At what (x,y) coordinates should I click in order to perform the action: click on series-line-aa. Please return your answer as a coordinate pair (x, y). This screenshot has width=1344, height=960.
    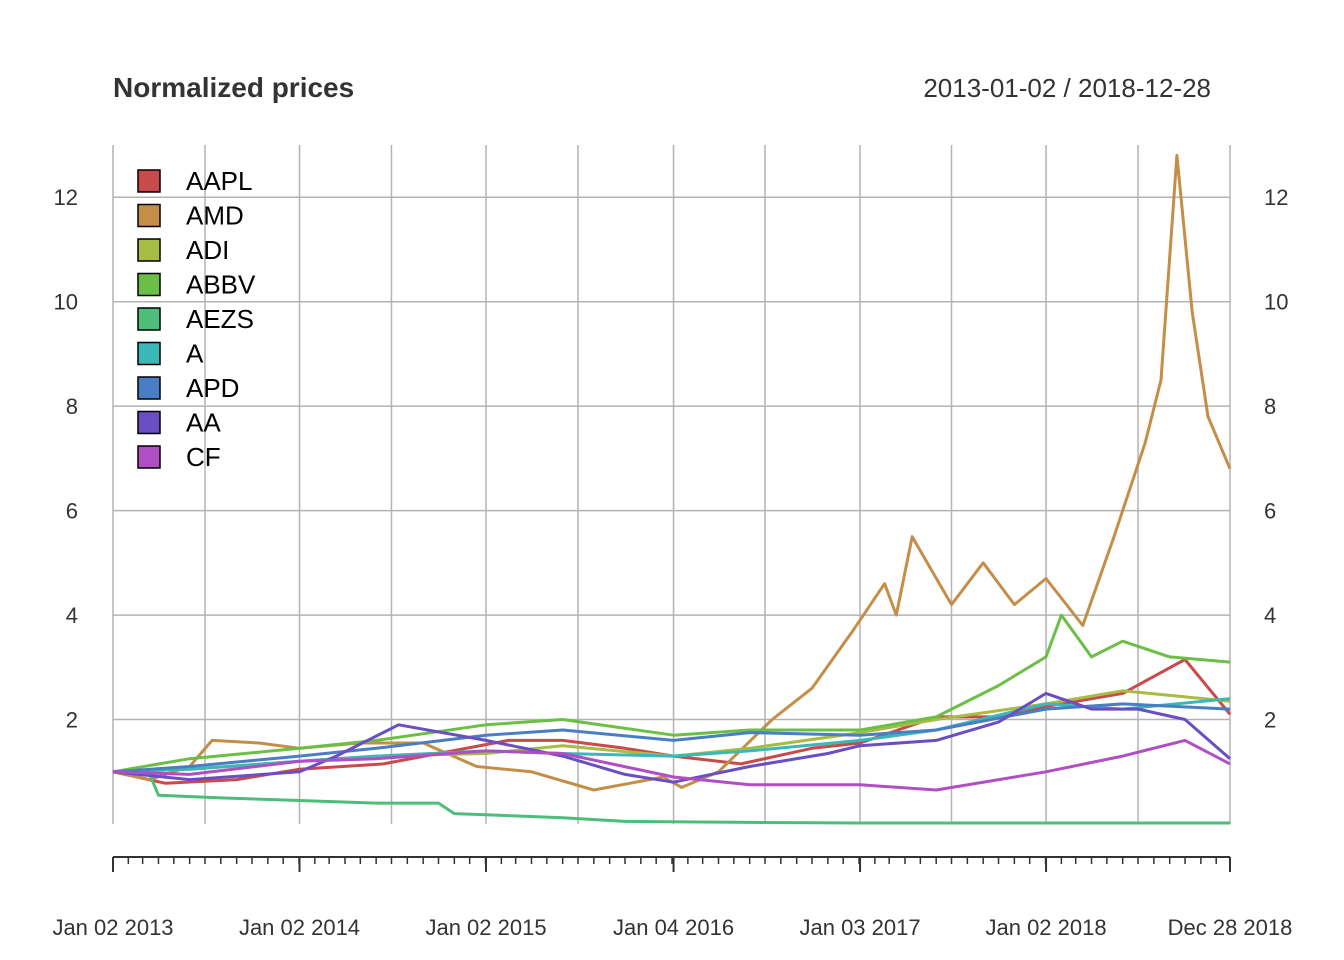
    Looking at the image, I should click on (671, 737).